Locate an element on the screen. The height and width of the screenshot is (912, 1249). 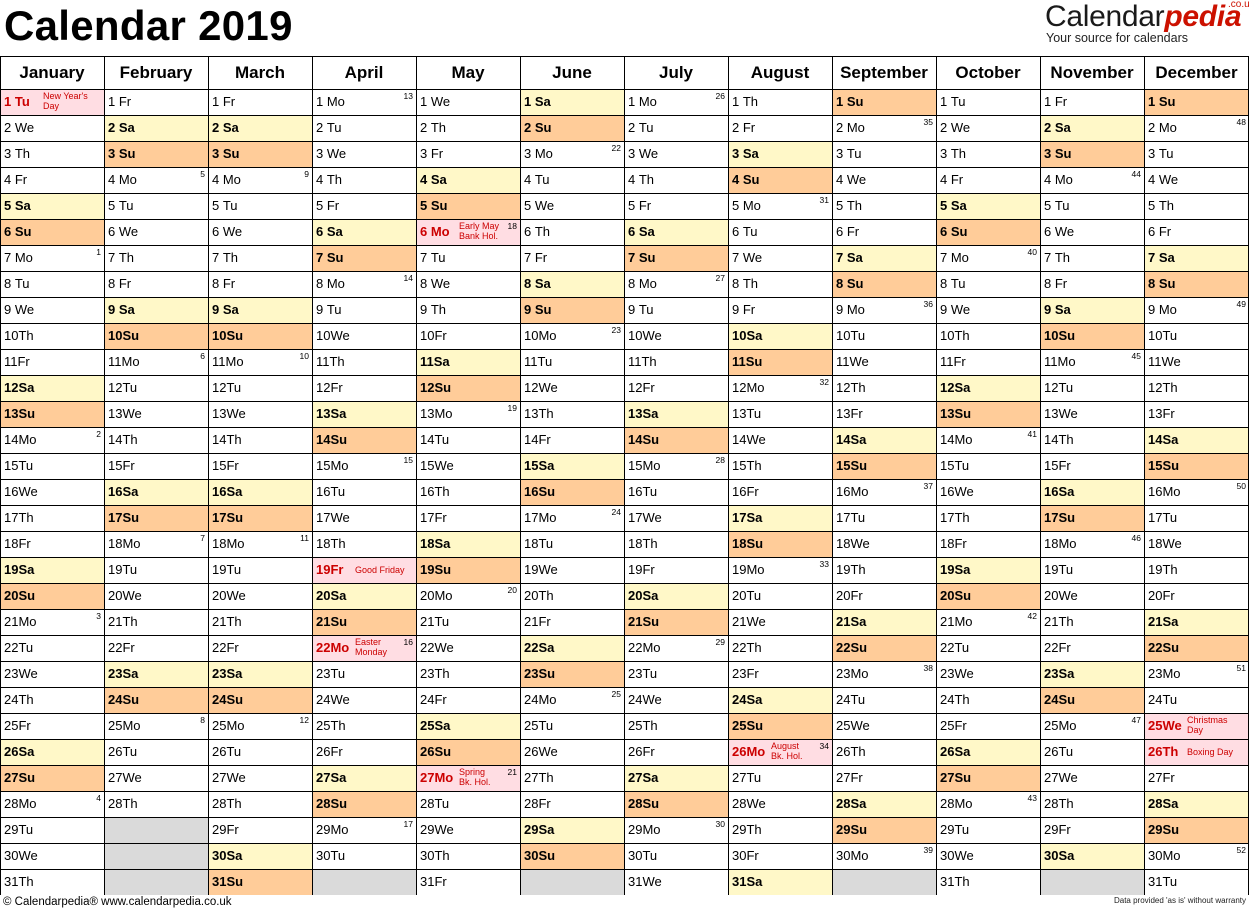
day-label: 18Su is located at coordinates (748, 543).